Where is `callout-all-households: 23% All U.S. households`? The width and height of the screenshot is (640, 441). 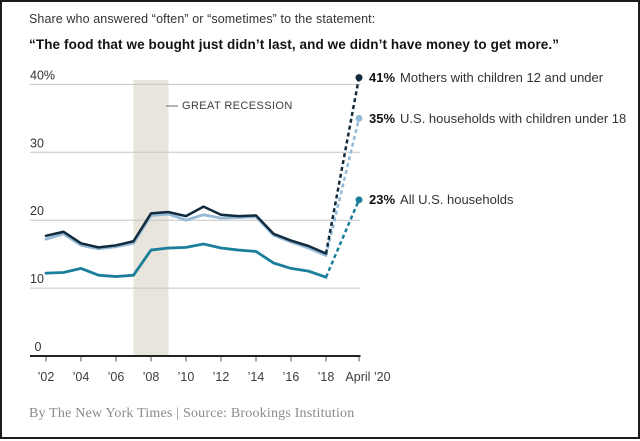 callout-all-households: 23% All U.S. households is located at coordinates (441, 199).